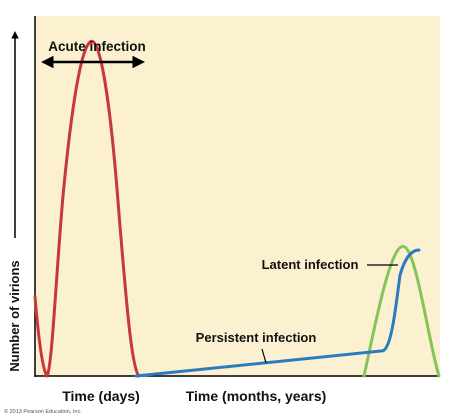  Describe the element at coordinates (264, 356) in the screenshot. I see `persistent-infection-leader-line` at that location.